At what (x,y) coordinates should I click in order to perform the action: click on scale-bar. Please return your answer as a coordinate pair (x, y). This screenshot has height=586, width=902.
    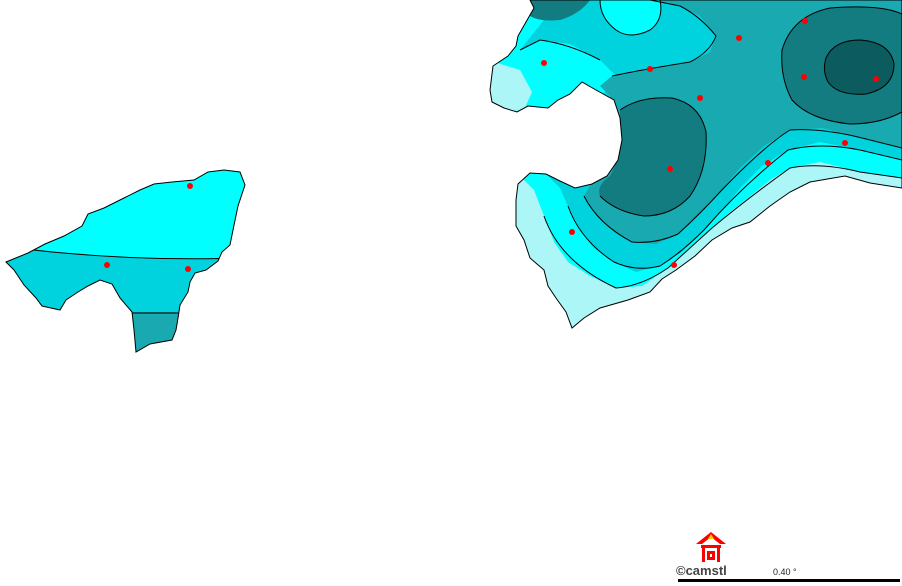
    Looking at the image, I should click on (789, 580).